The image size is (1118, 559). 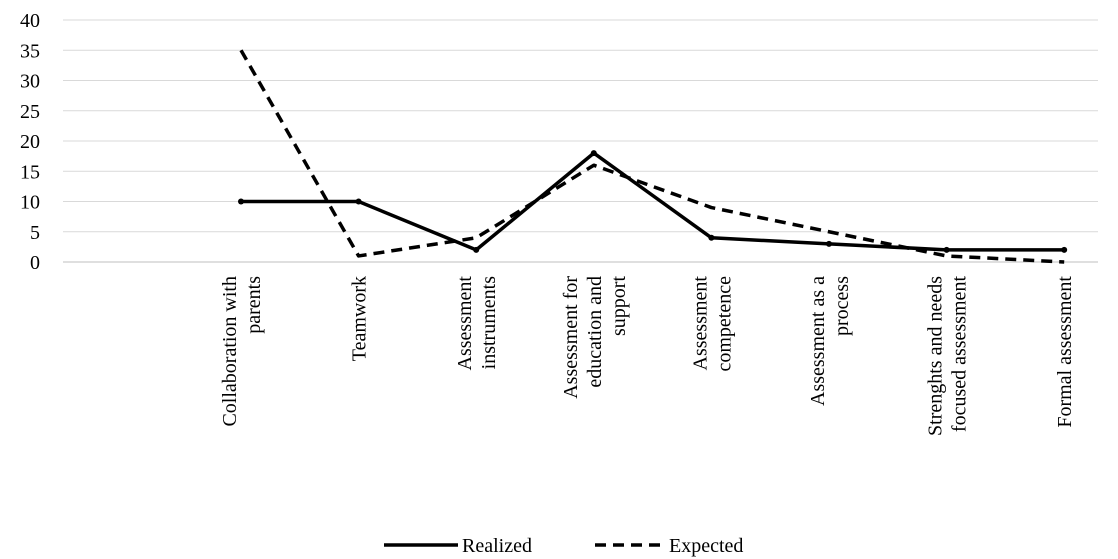 I want to click on legend-label-realized: Realized, so click(x=497, y=546).